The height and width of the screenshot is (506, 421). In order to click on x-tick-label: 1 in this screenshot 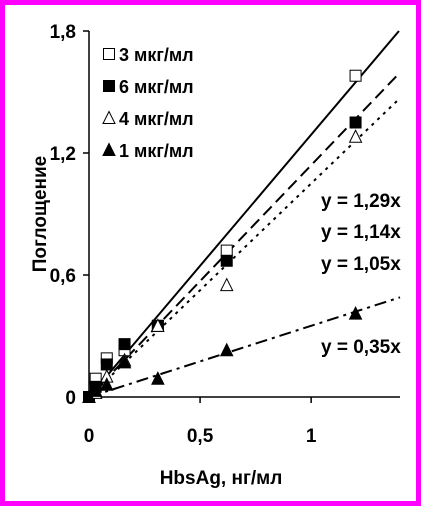, I will do `click(311, 436)`.